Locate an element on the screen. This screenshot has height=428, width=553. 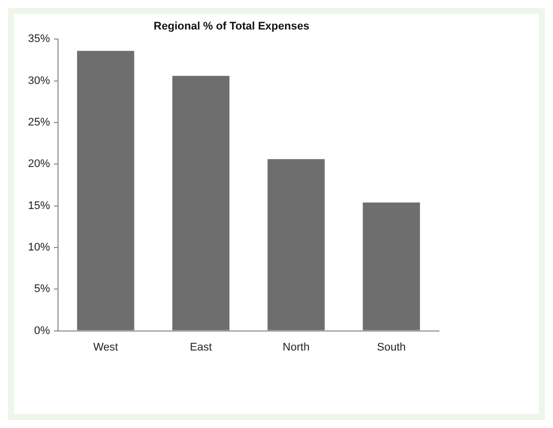
x-tick-label: North is located at coordinates (296, 347).